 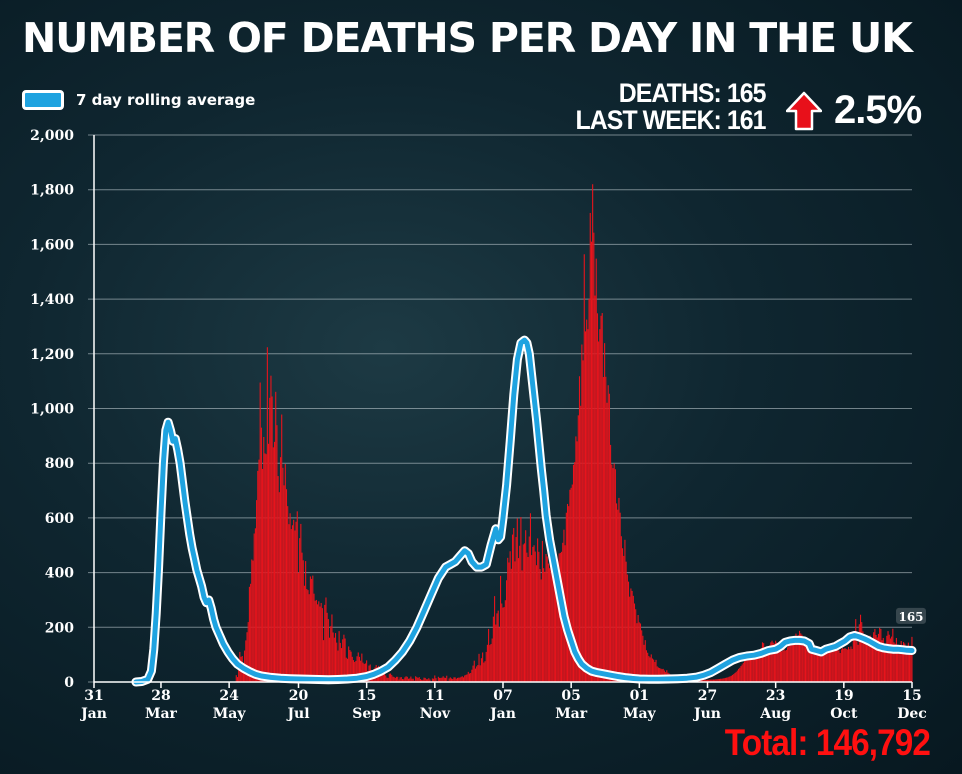 What do you see at coordinates (911, 615) in the screenshot?
I see `last-value-label-group: 165` at bounding box center [911, 615].